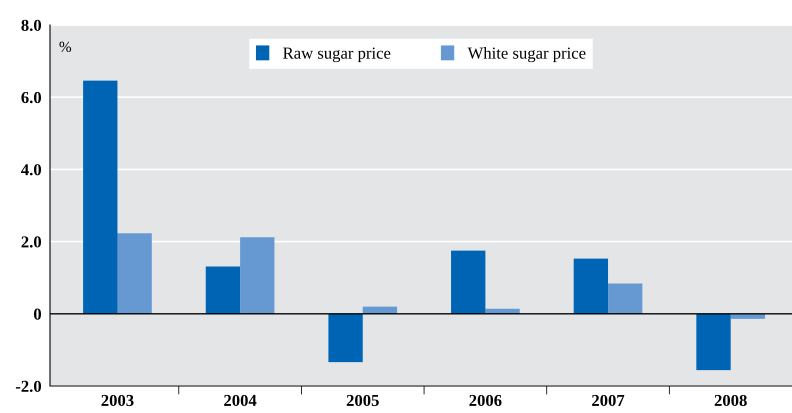  What do you see at coordinates (485, 400) in the screenshot?
I see `x-tick-label: 2006` at bounding box center [485, 400].